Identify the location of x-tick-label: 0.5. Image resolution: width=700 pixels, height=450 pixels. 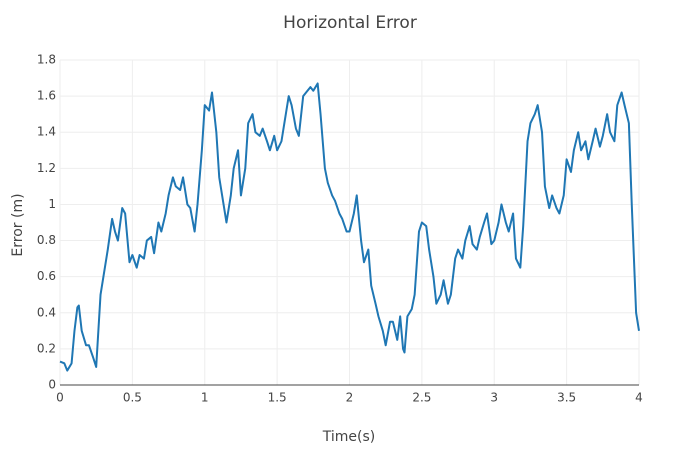
(132, 398).